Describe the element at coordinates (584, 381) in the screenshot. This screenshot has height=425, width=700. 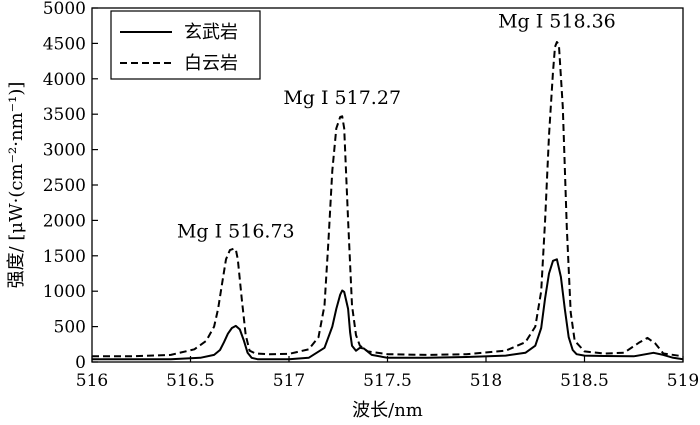
I see `x-tick-label: 518.5` at that location.